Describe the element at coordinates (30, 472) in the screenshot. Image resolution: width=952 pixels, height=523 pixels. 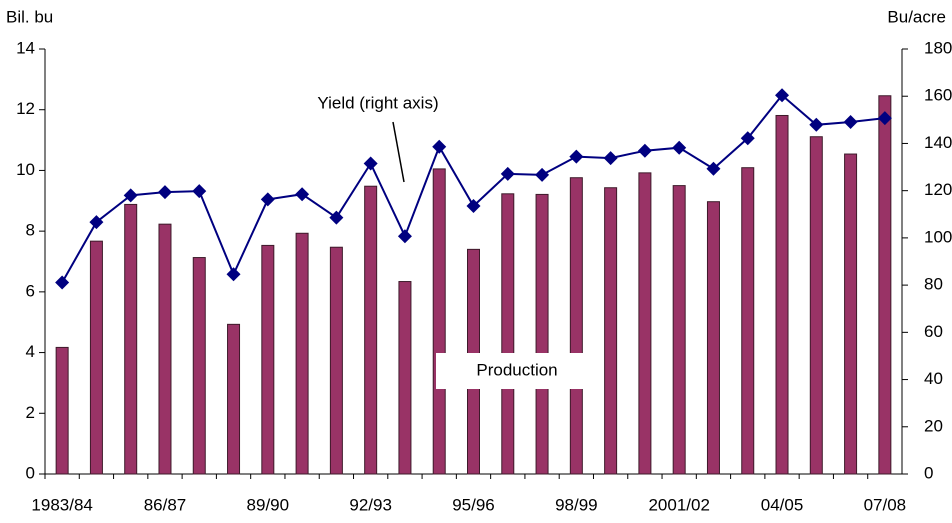
I see `y-tick-label: 0` at that location.